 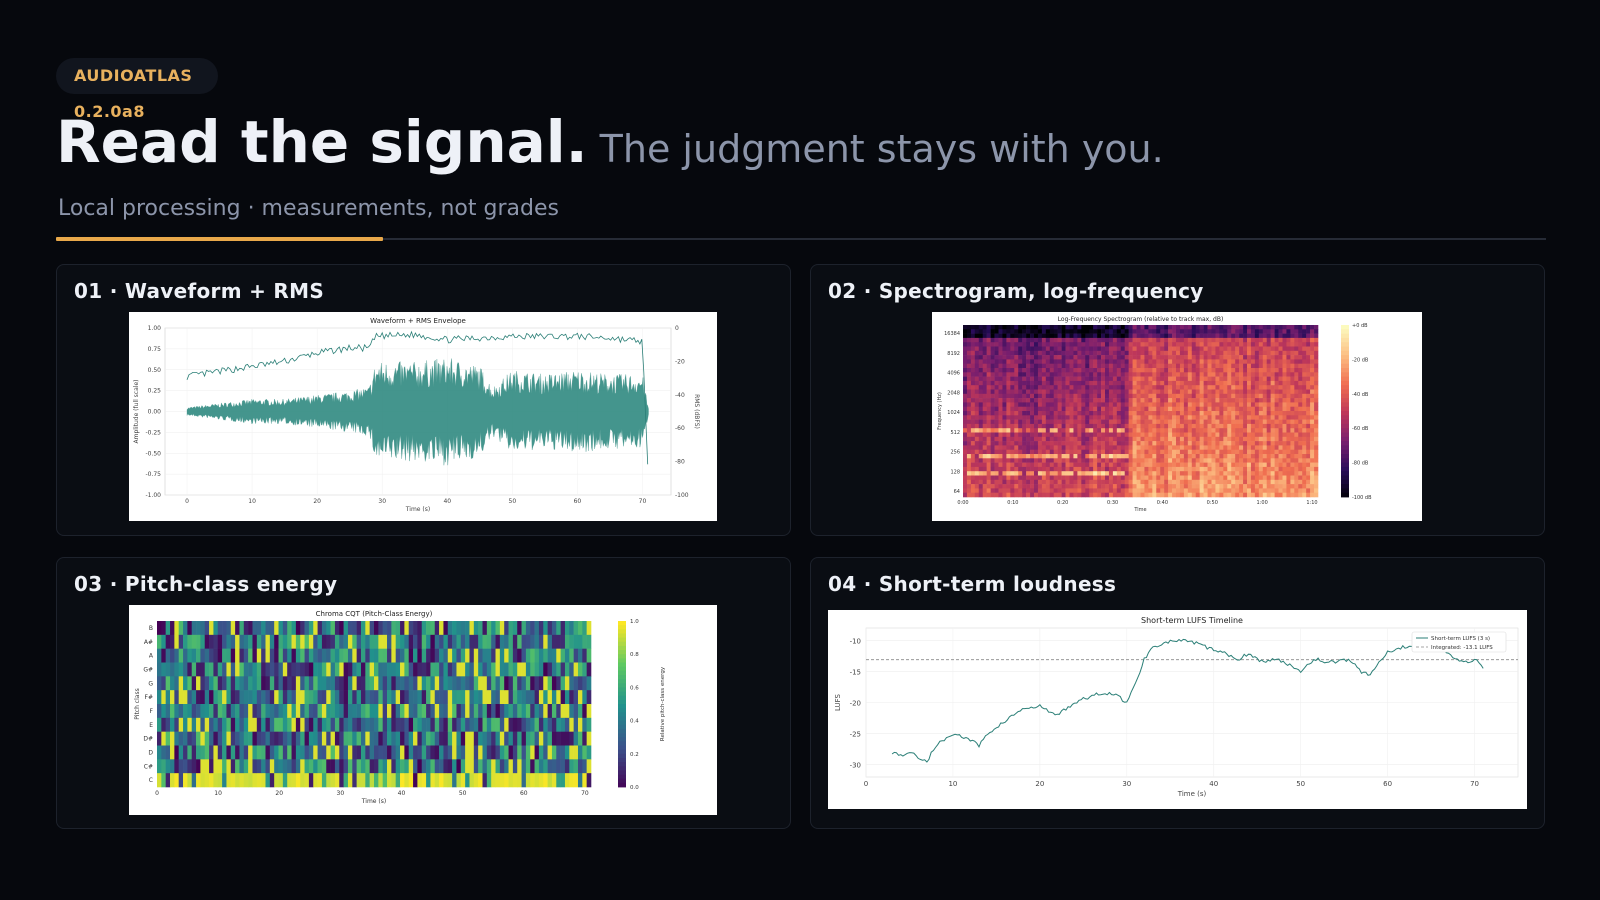 What do you see at coordinates (1016, 291) in the screenshot?
I see `panel-title: 02 · Spectrogram, log-frequency` at bounding box center [1016, 291].